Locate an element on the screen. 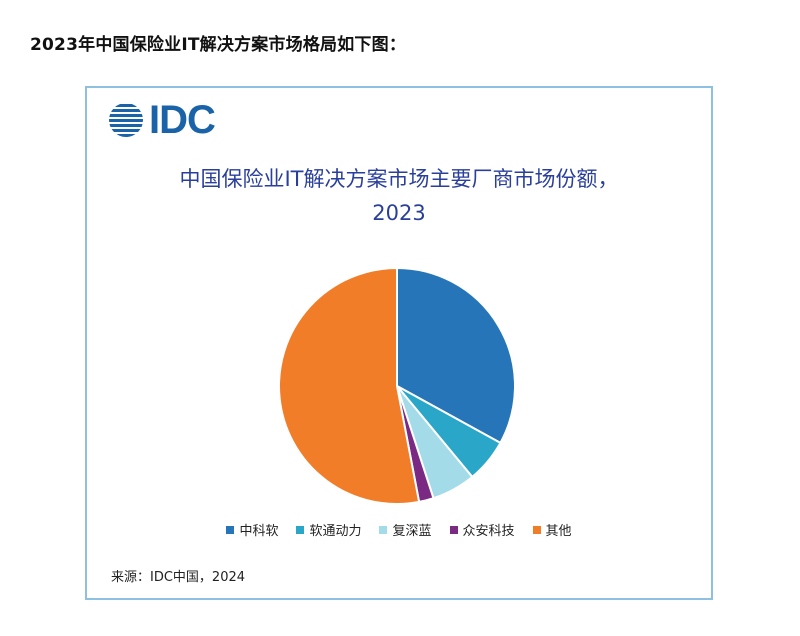  legend-item-1: 中科软 is located at coordinates (252, 529).